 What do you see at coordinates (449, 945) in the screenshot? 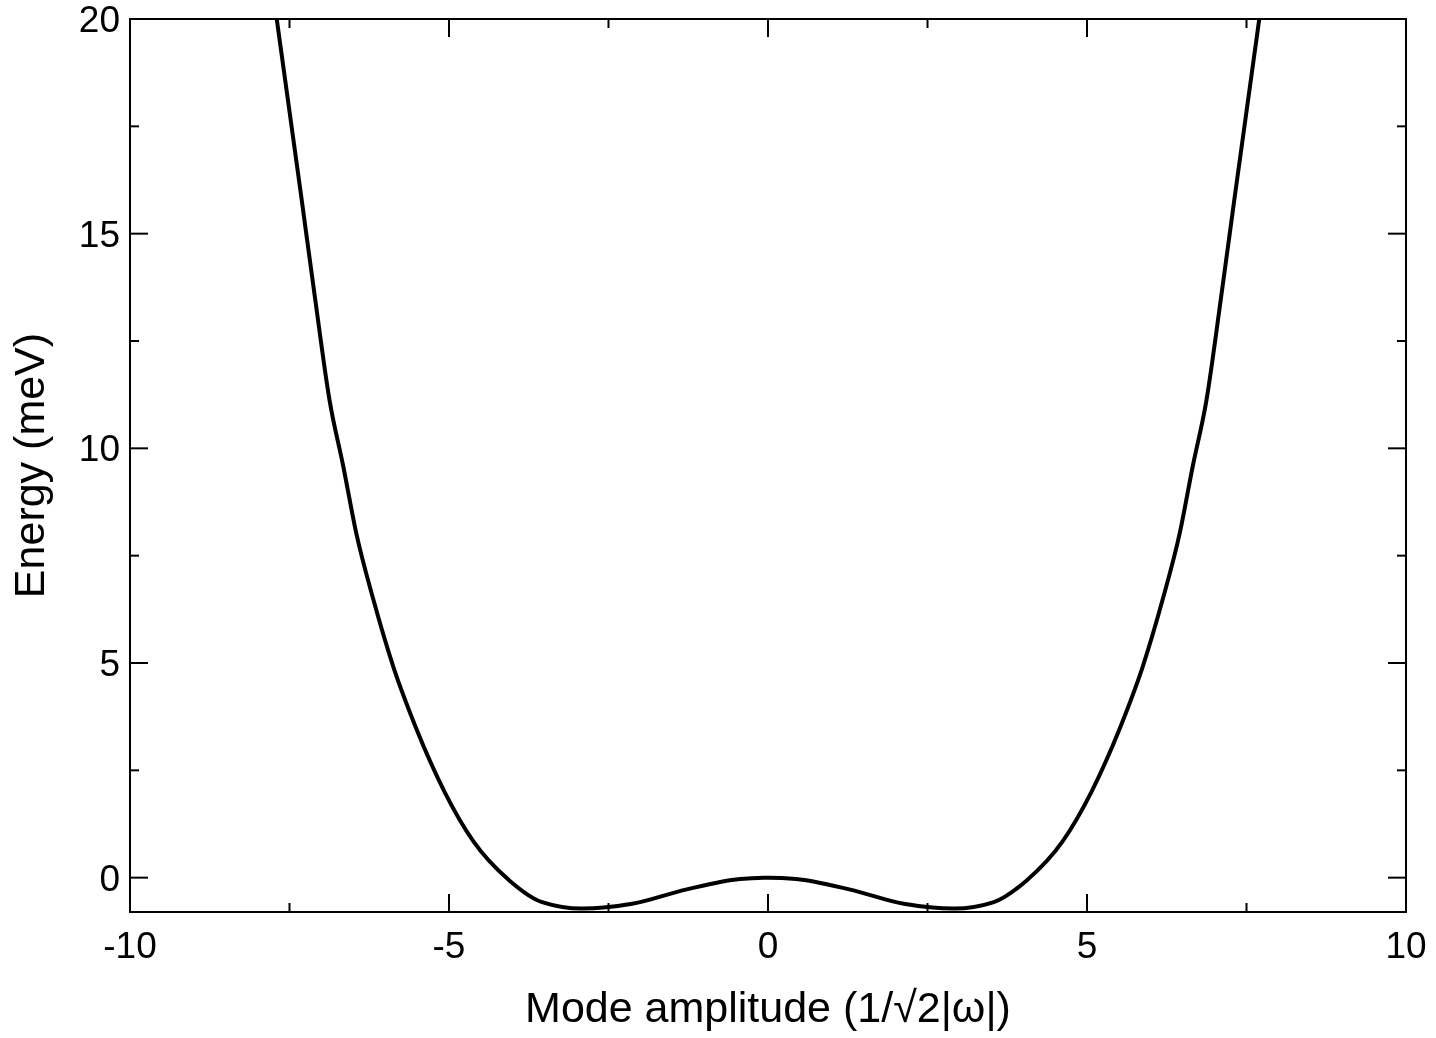
I see `x-tick-label: -5` at bounding box center [449, 945].